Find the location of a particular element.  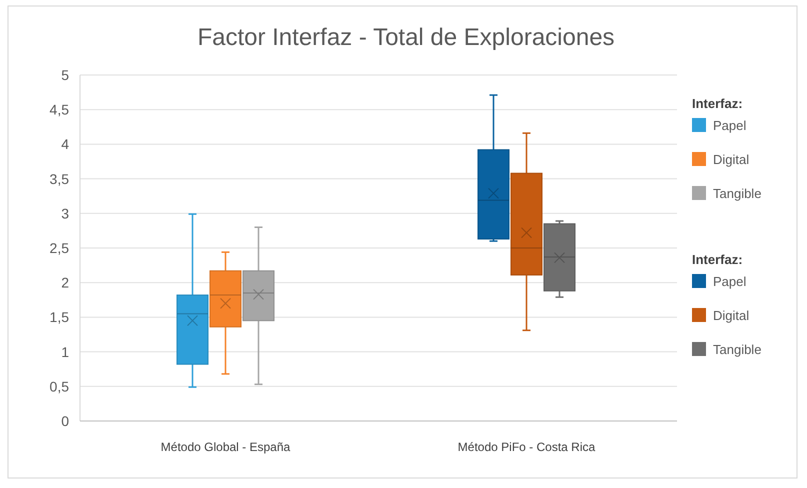

legend-title: Interfaz: is located at coordinates (717, 103).